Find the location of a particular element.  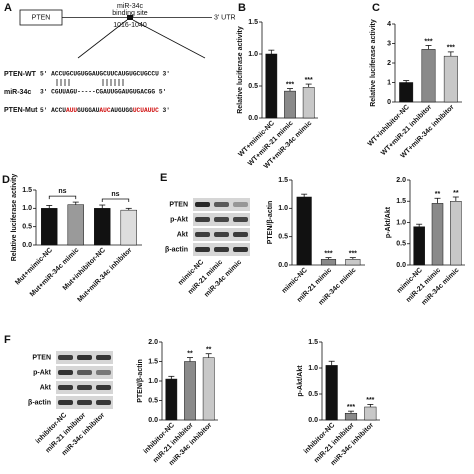

sequence-segment: AUGUGG is located at coordinates (122, 110).